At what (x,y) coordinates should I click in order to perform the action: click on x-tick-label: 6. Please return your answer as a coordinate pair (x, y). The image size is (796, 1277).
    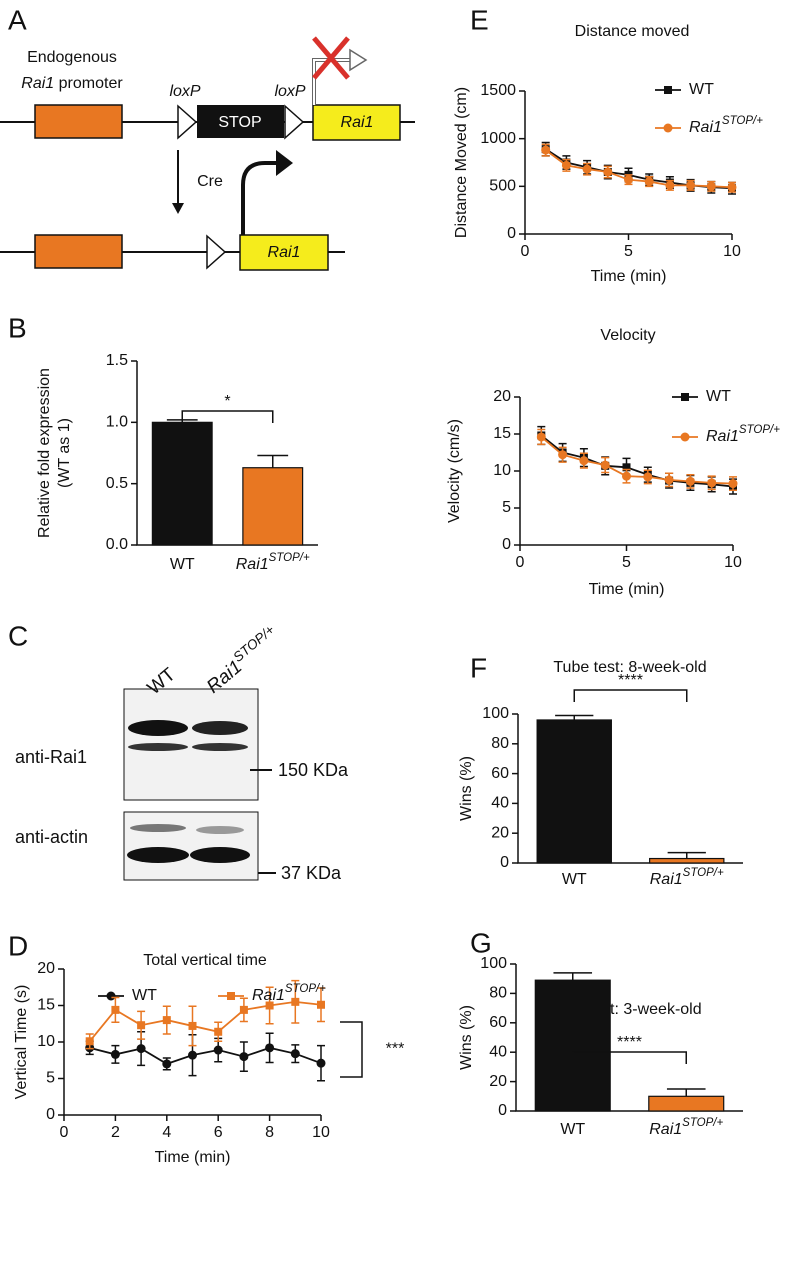
    Looking at the image, I should click on (218, 1132).